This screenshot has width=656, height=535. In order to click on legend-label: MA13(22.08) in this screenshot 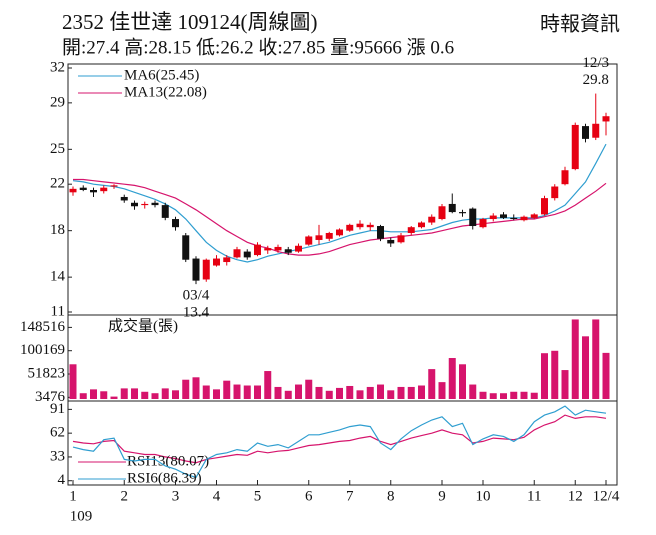, I will do `click(165, 92)`.